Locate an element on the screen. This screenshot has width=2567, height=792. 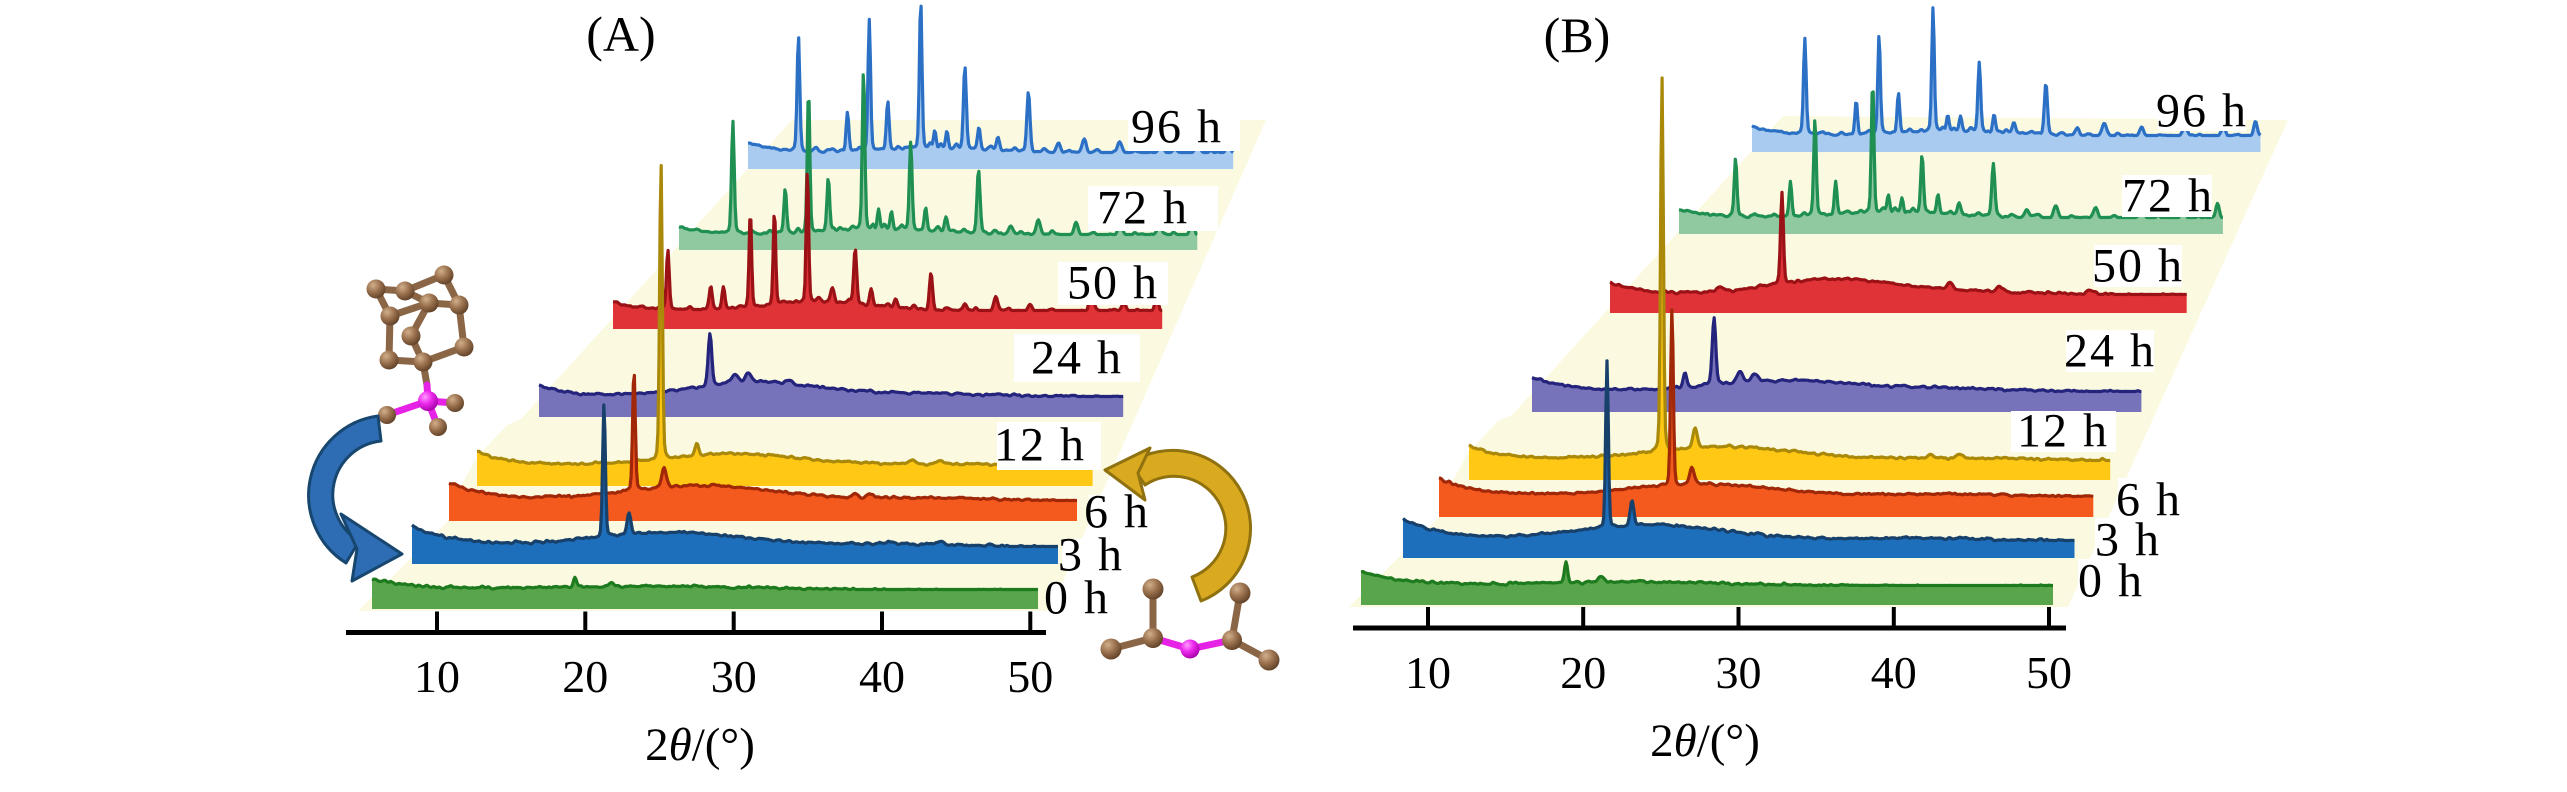
svg-text: 6 h is located at coordinates (2149, 500).